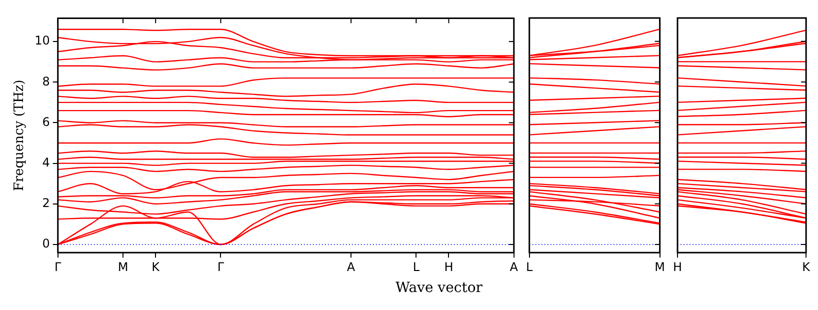 This screenshot has width=818, height=310. I want to click on y-axis-title: Frequency (THz), so click(20, 136).